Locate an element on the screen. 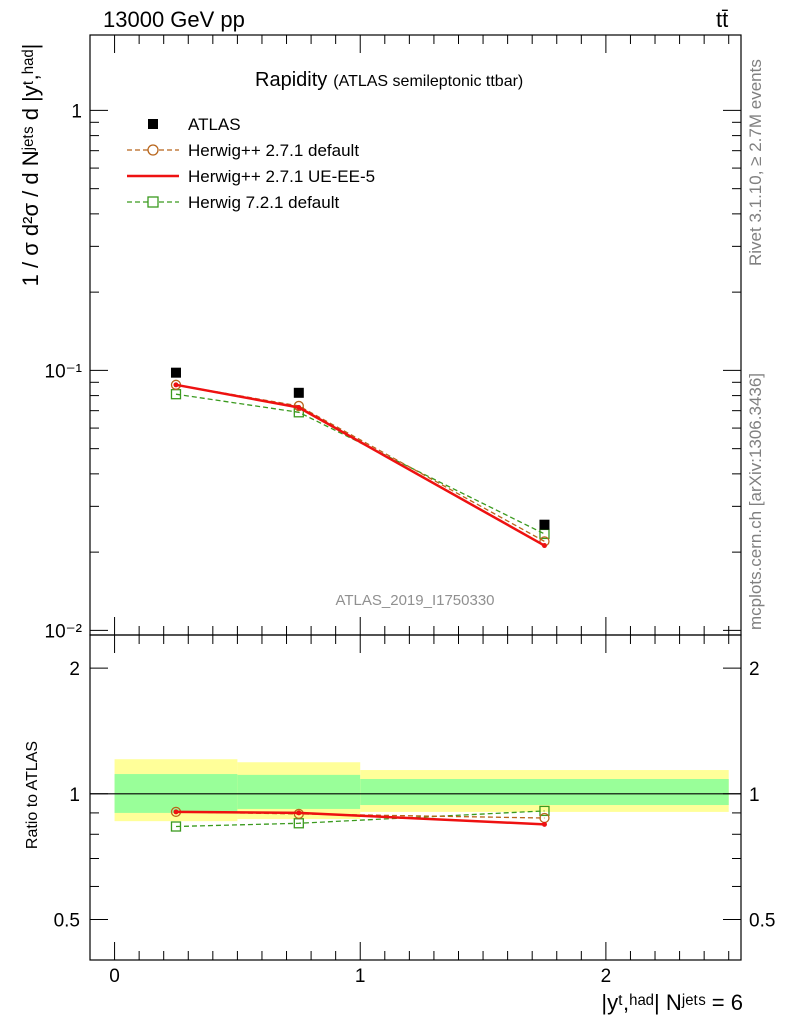 This screenshot has height=1024, width=786. legend-label: ATLAS is located at coordinates (214, 124).